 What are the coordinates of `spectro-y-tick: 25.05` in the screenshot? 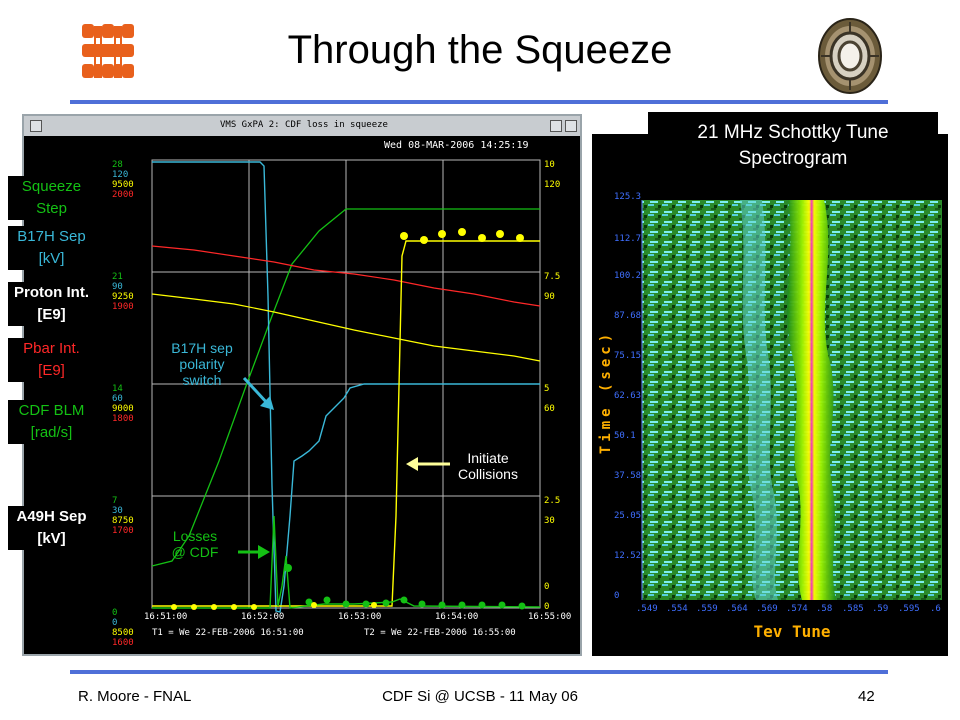 It's located at (628, 516).